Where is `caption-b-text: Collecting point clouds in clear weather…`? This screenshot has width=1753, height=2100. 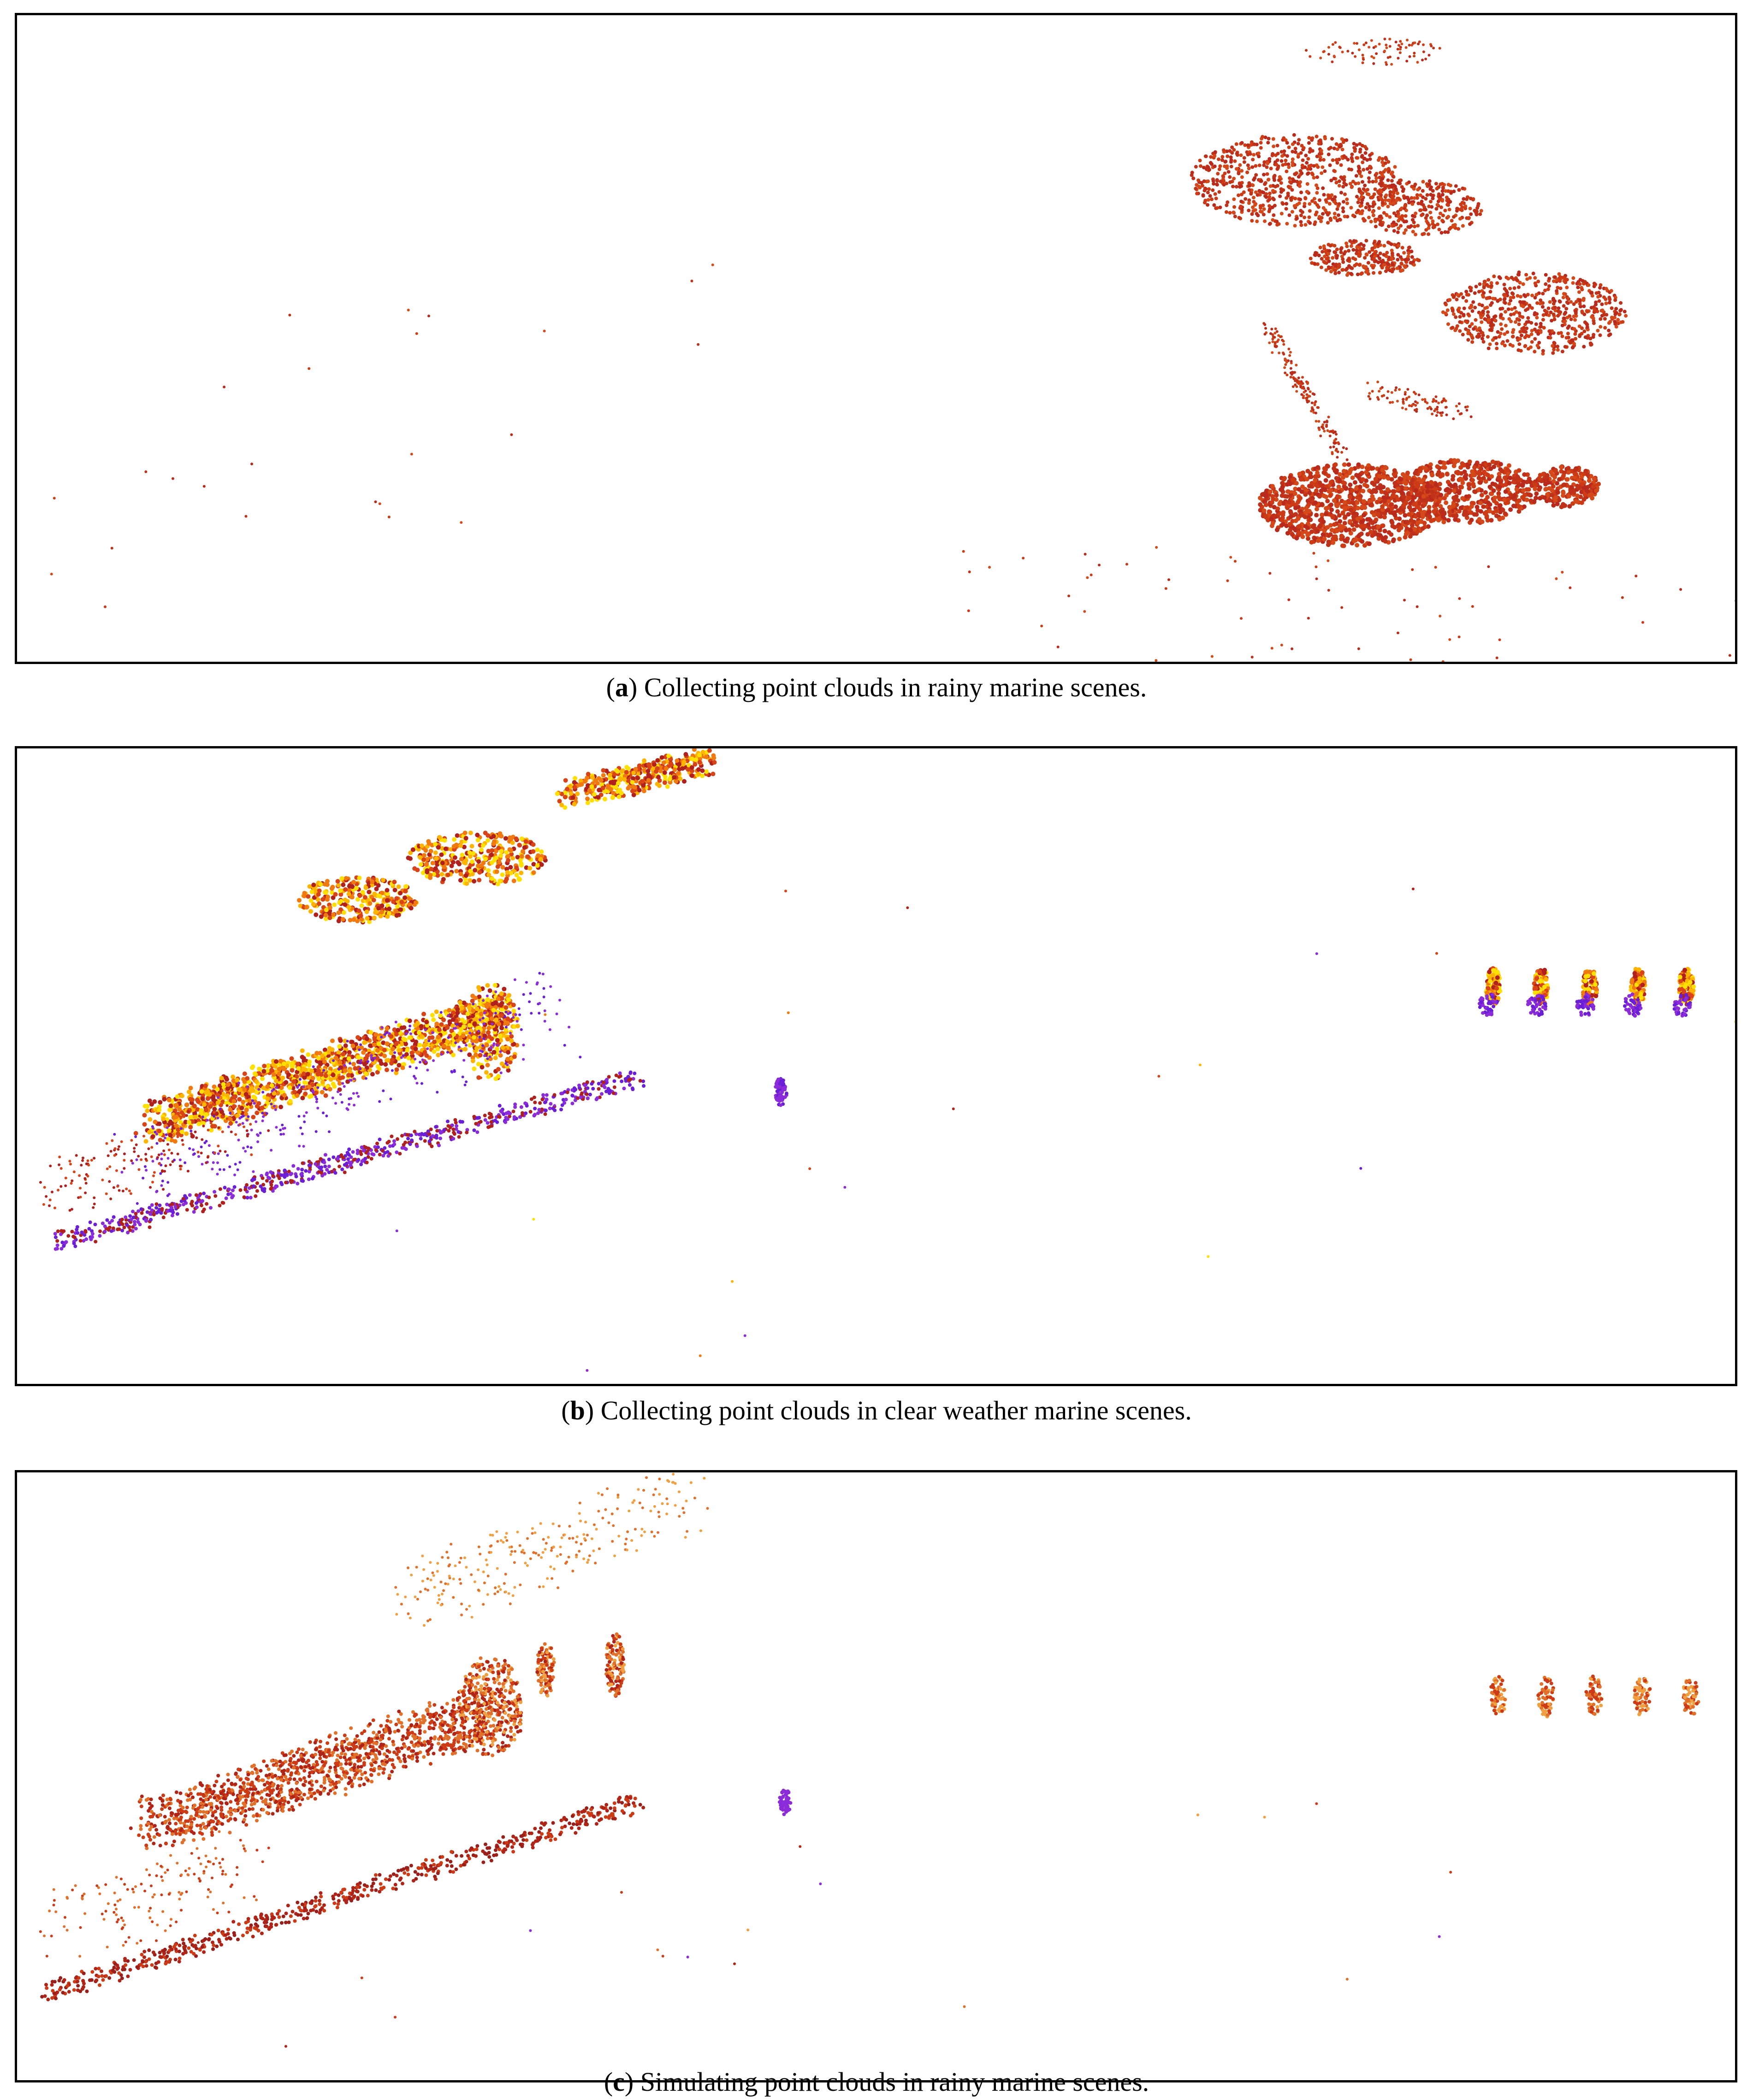 caption-b-text: Collecting point clouds in clear weather… is located at coordinates (896, 1410).